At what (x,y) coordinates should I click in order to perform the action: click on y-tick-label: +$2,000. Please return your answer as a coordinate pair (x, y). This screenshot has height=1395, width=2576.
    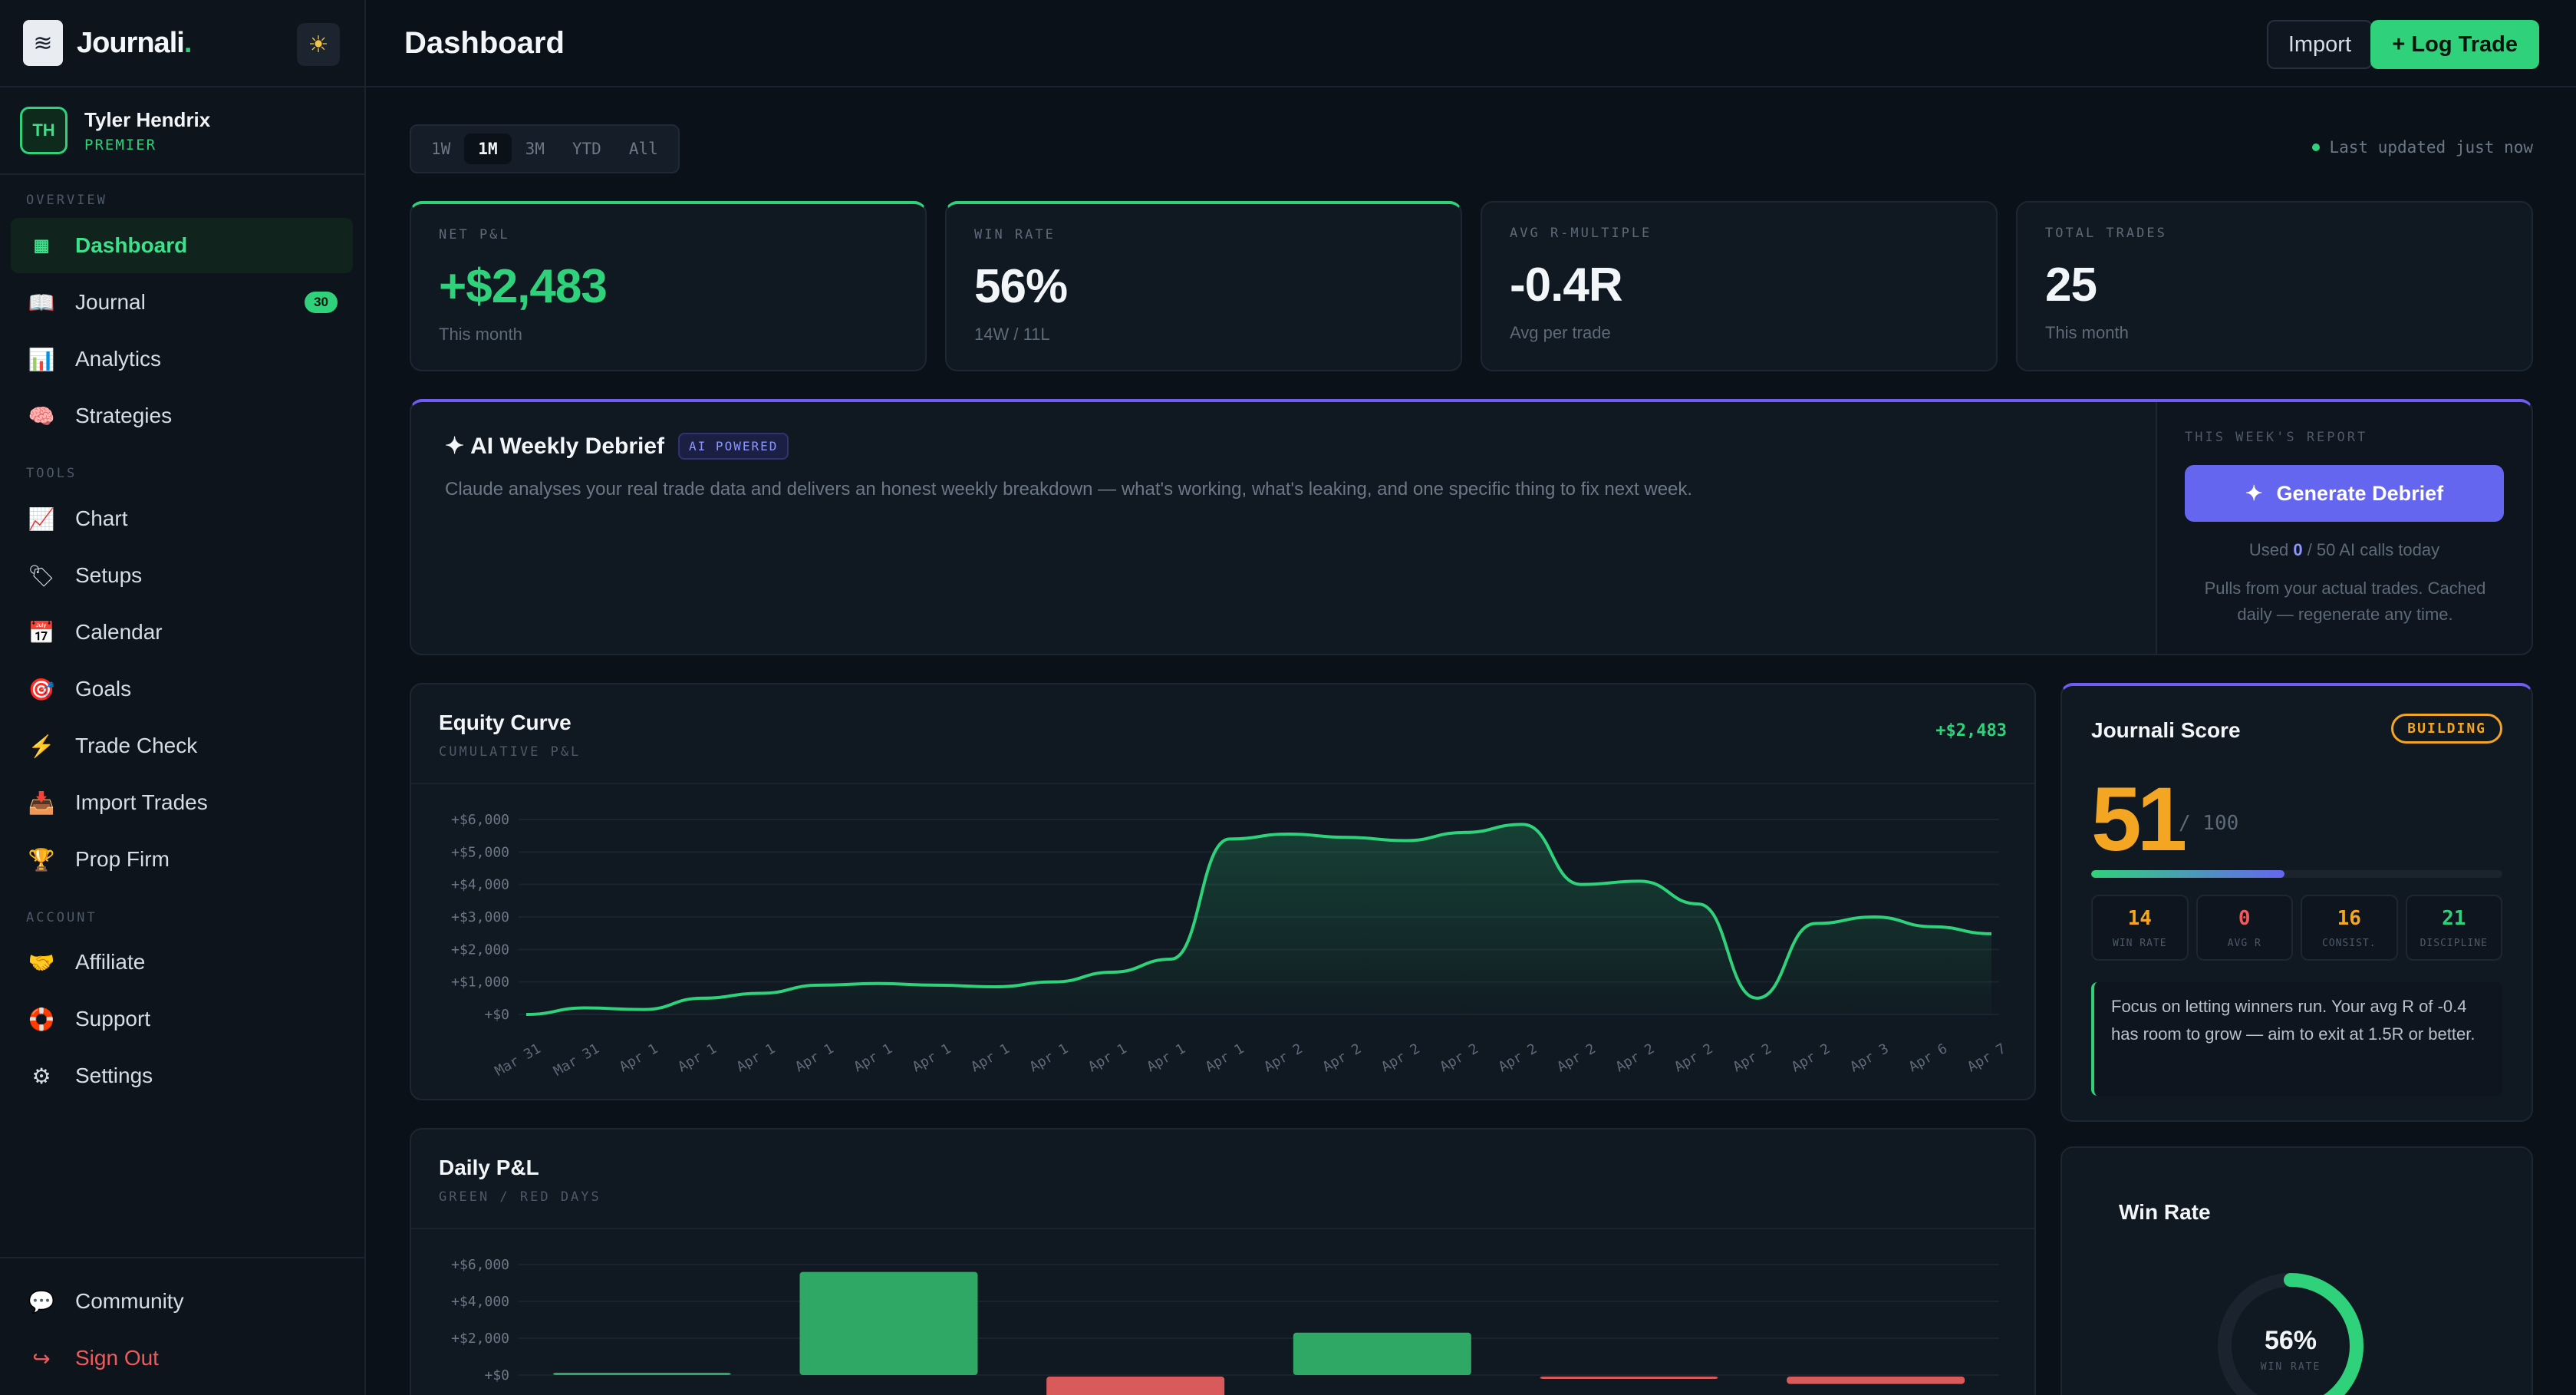
    Looking at the image, I should click on (480, 950).